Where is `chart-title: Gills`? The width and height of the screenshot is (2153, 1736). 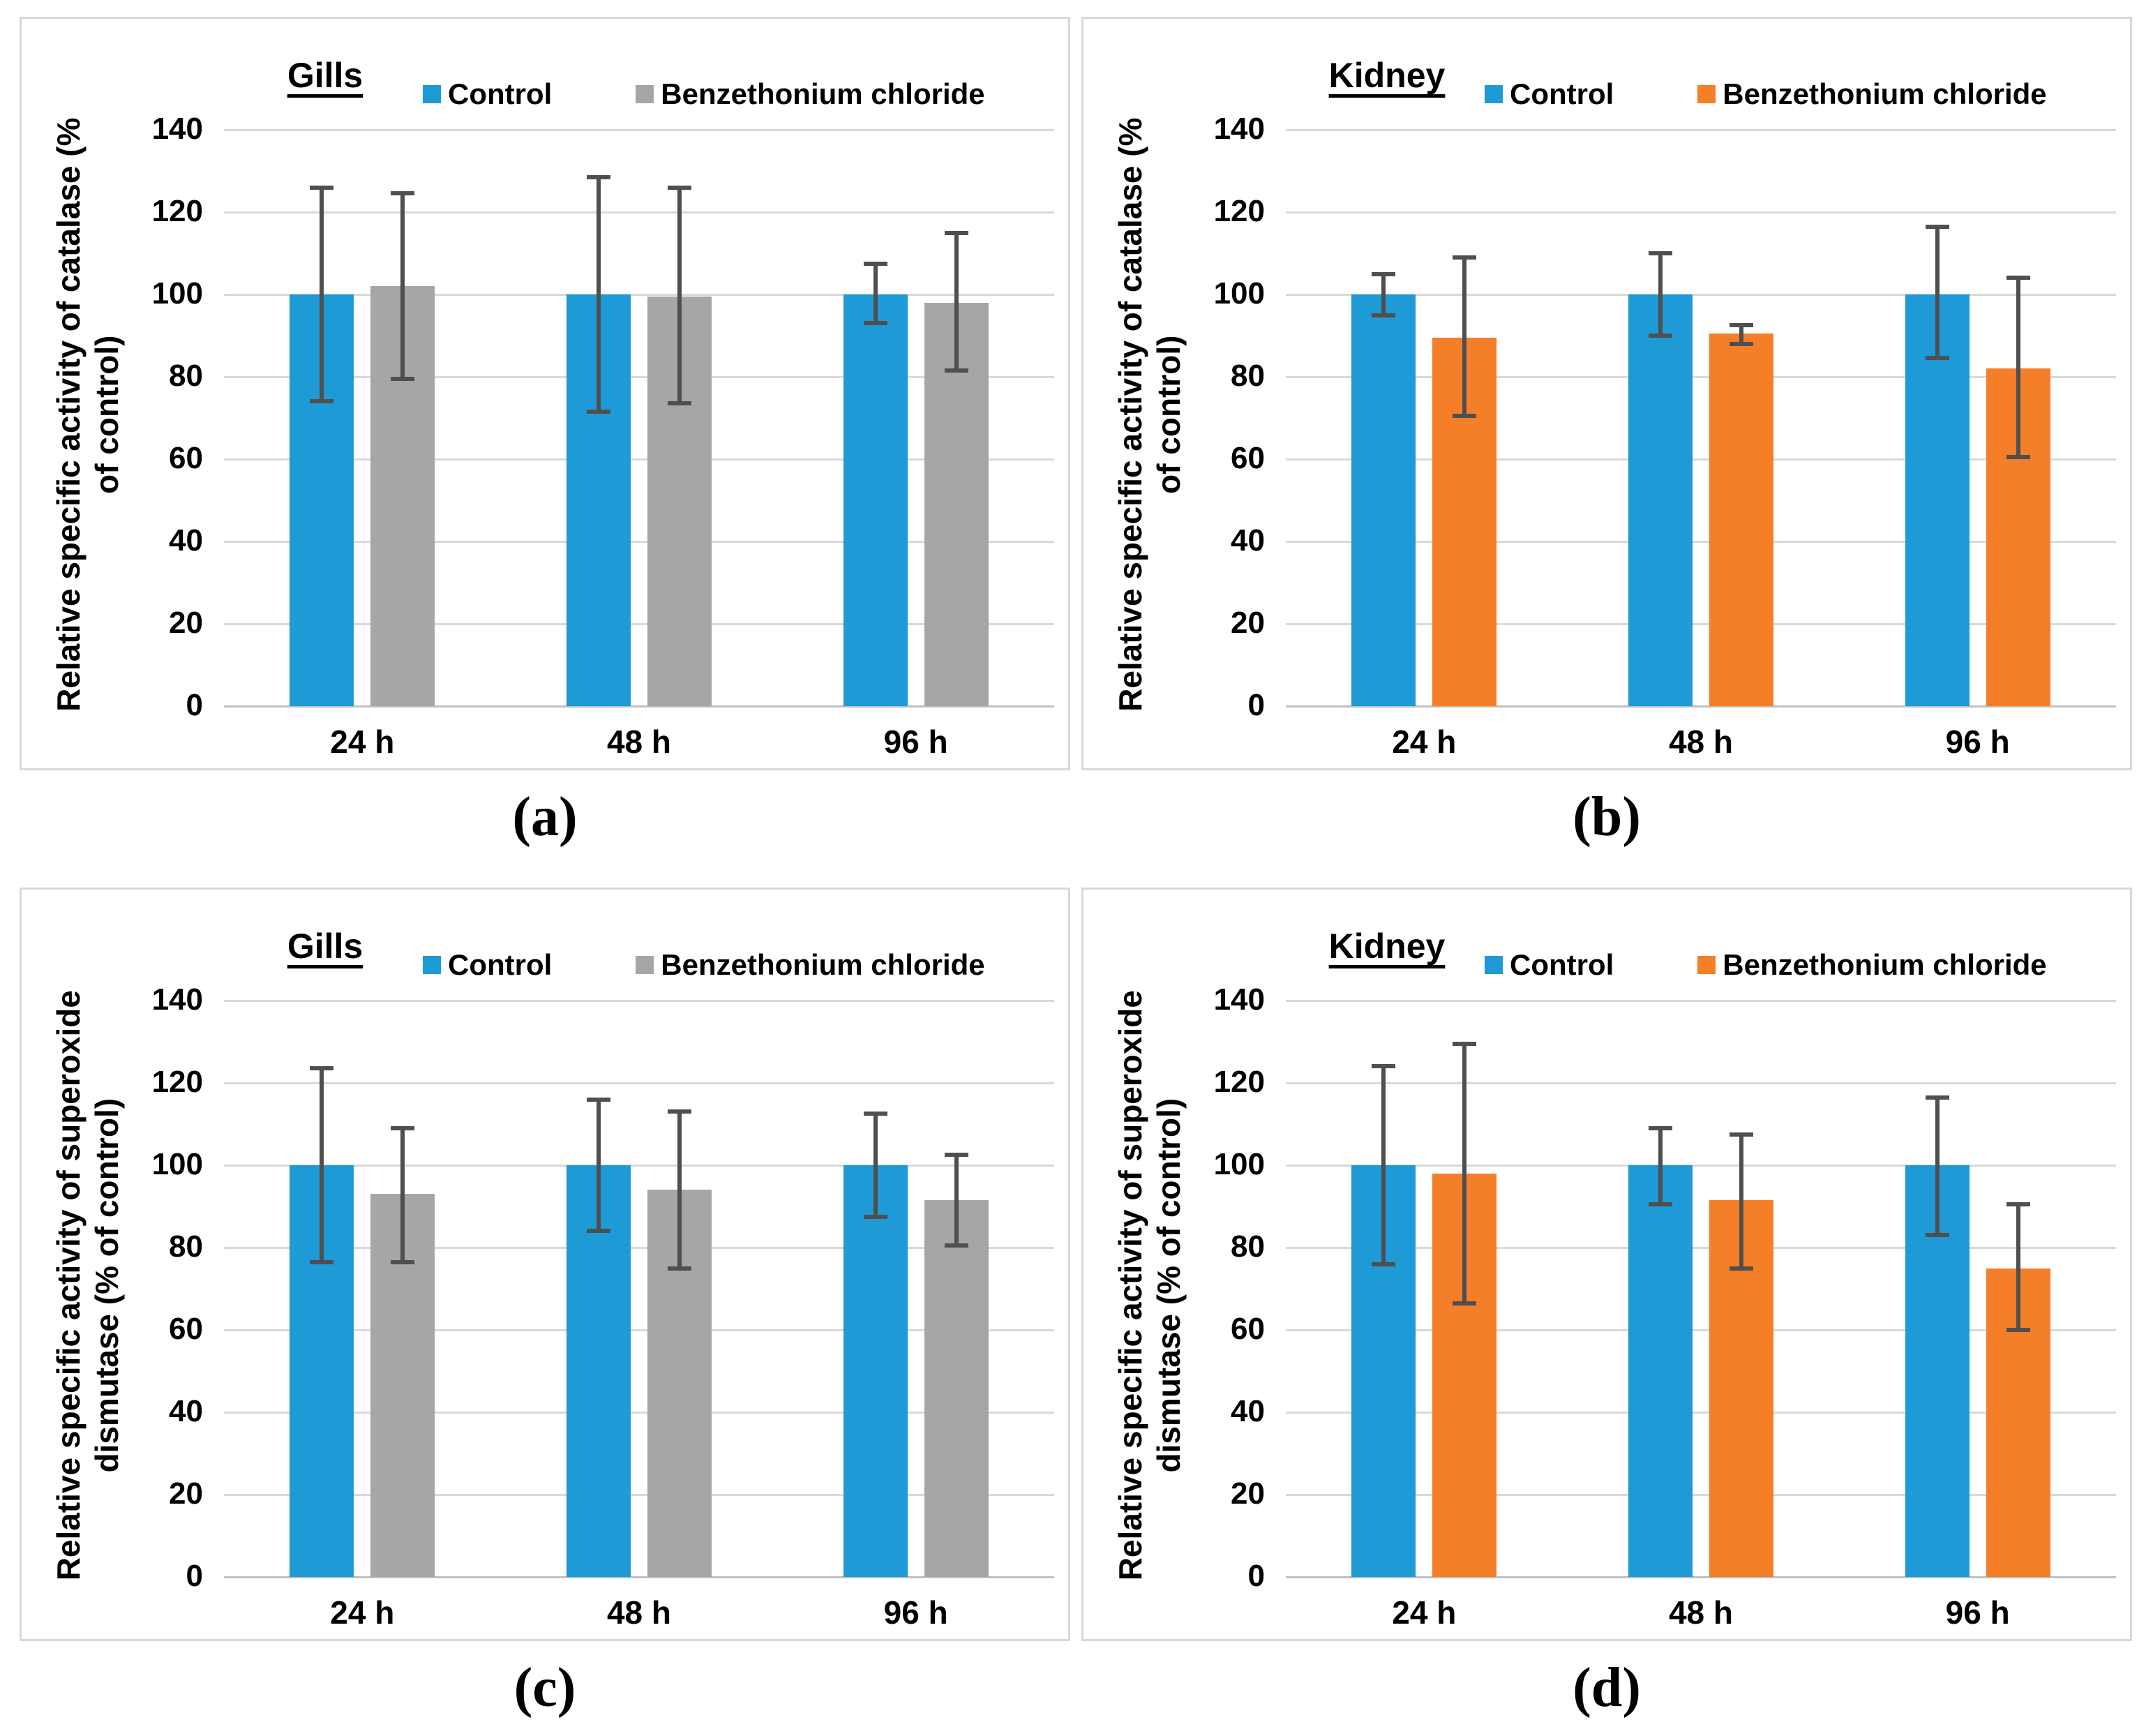
chart-title: Gills is located at coordinates (325, 75).